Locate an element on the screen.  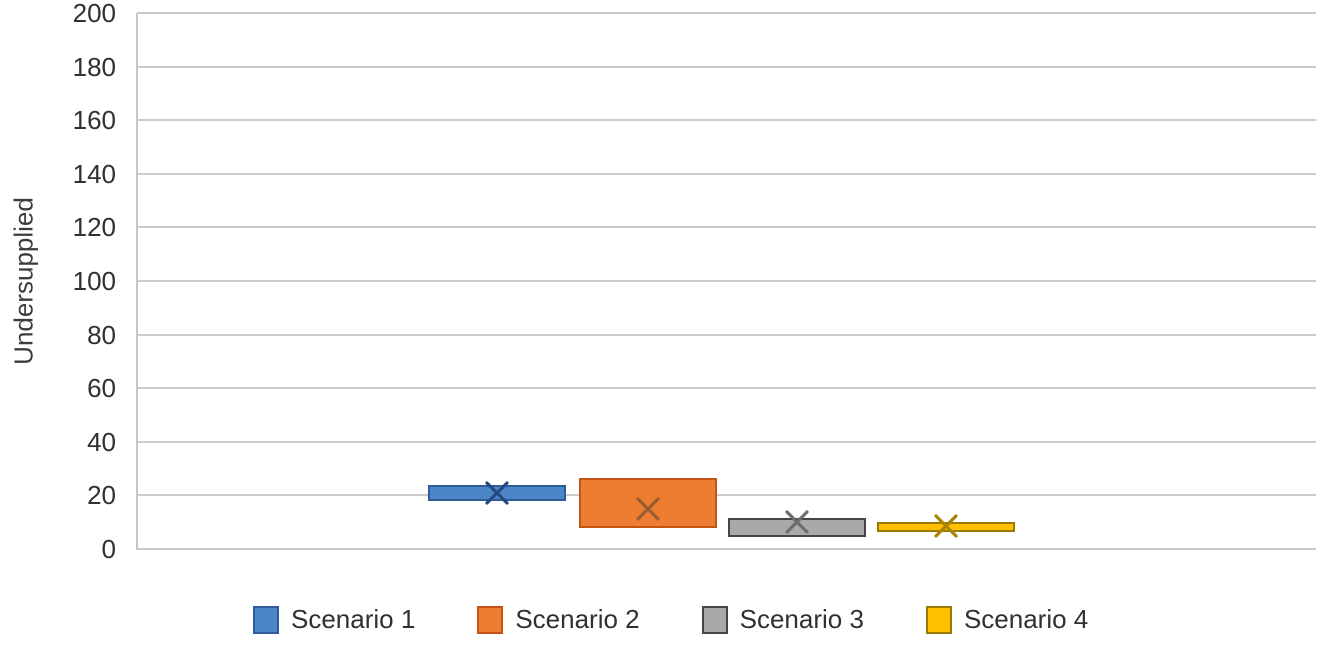
y-tick-label: 60 is located at coordinates (101, 388).